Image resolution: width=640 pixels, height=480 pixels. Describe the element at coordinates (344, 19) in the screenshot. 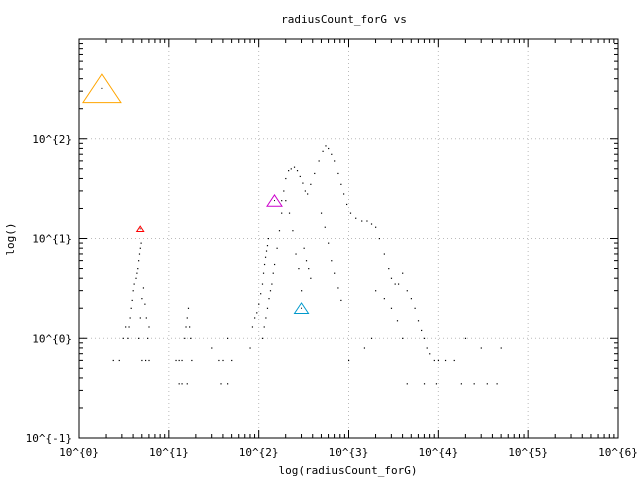

I see `chart-title: radiusCount_forG vs` at that location.